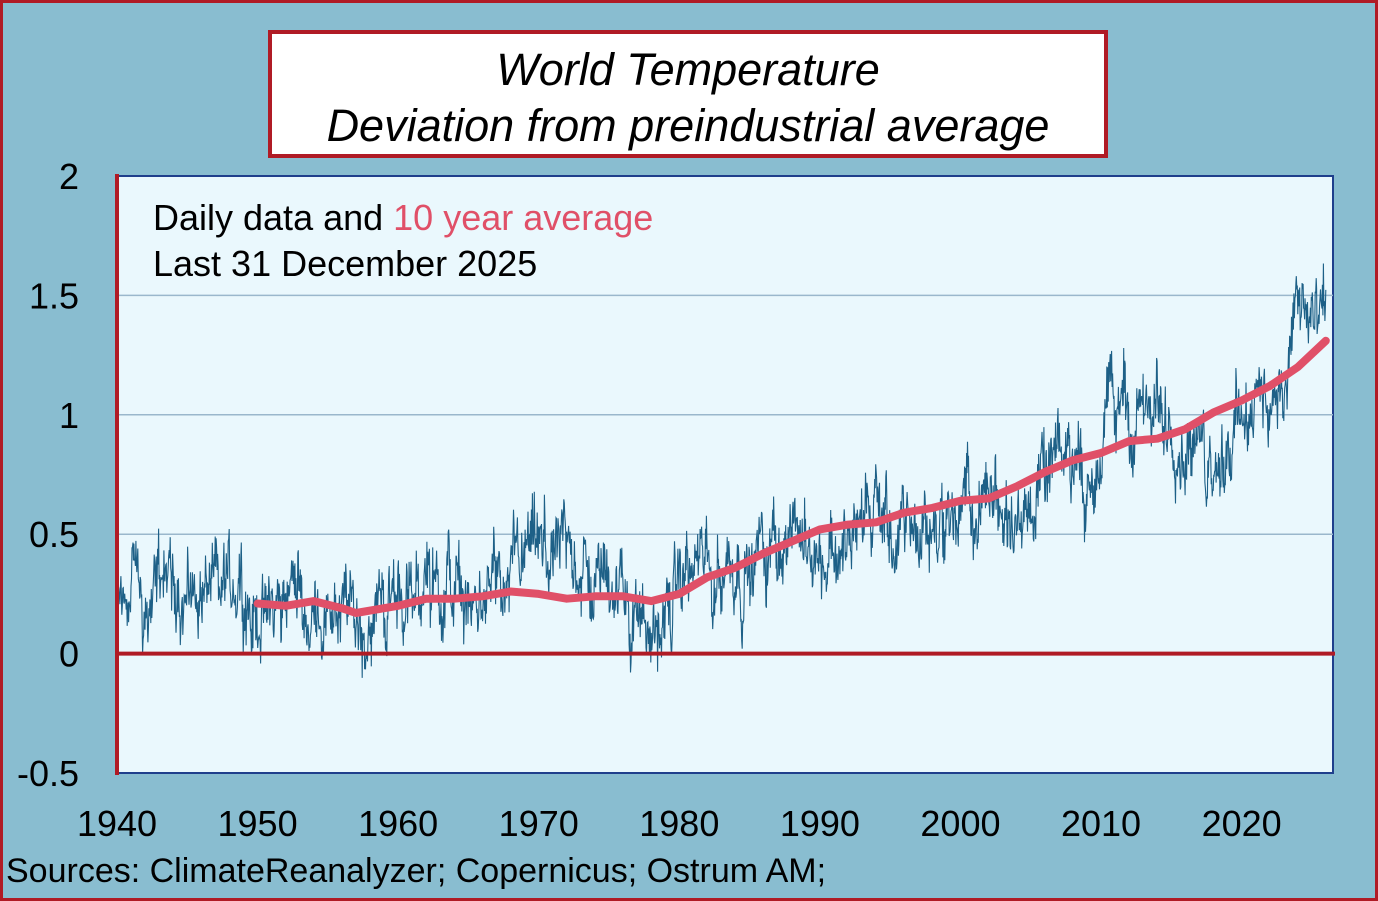  Describe the element at coordinates (398, 823) in the screenshot. I see `x-tick-label: 1960` at that location.